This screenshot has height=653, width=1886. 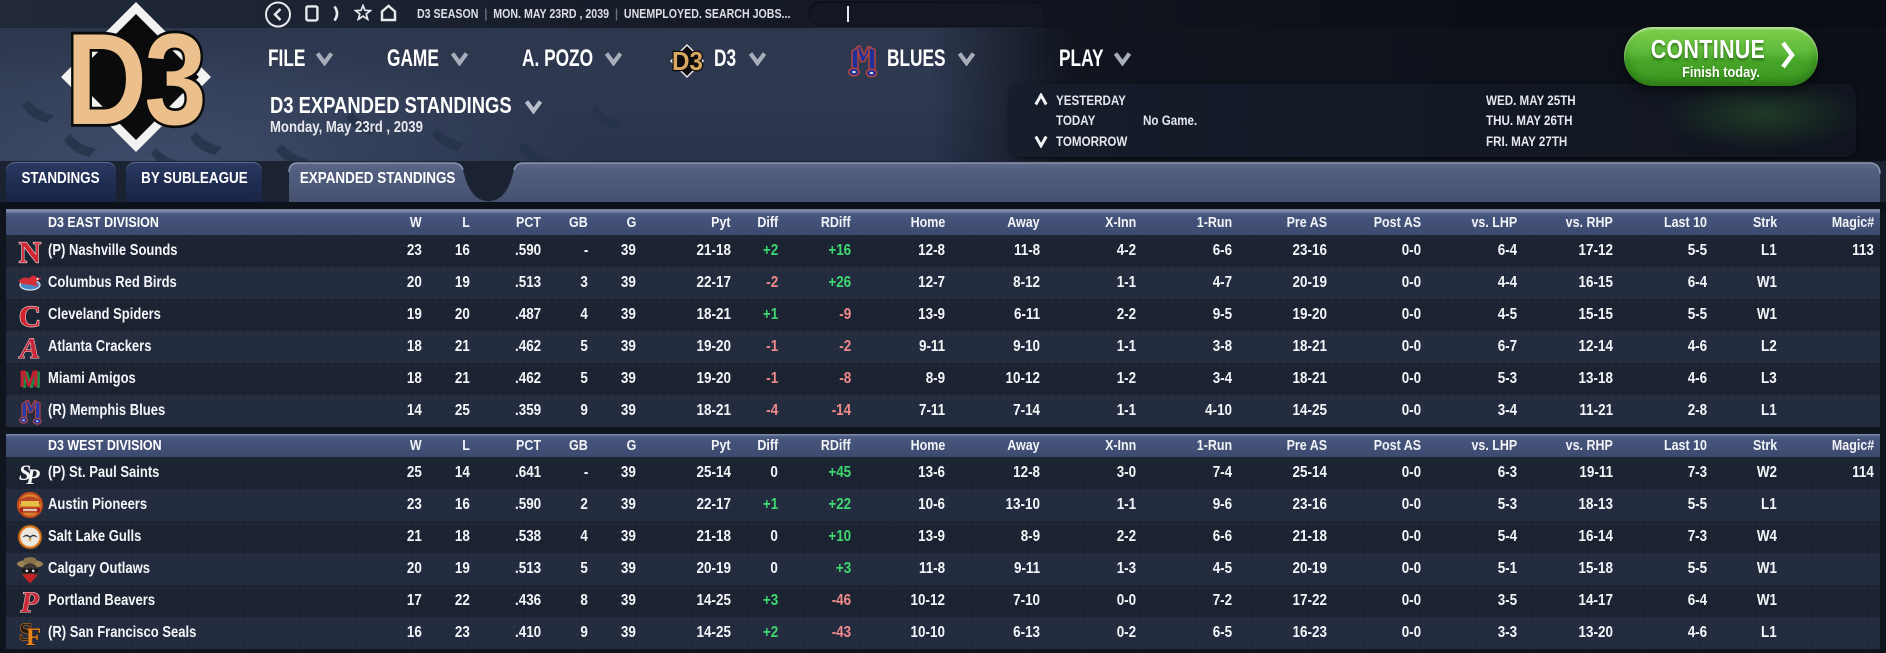 I want to click on svg-text: F, so click(x=33, y=635).